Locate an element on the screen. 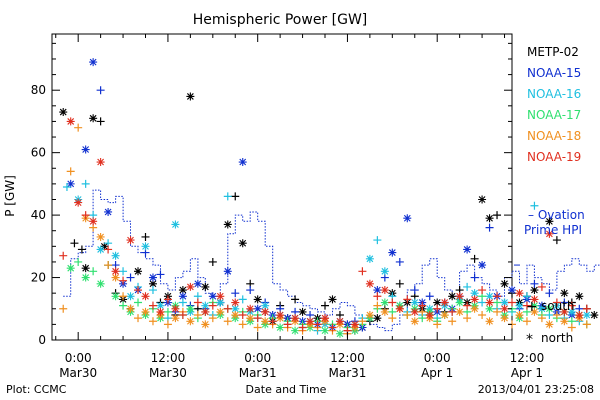 This screenshot has height=400, width=600. north-label: north is located at coordinates (557, 338).